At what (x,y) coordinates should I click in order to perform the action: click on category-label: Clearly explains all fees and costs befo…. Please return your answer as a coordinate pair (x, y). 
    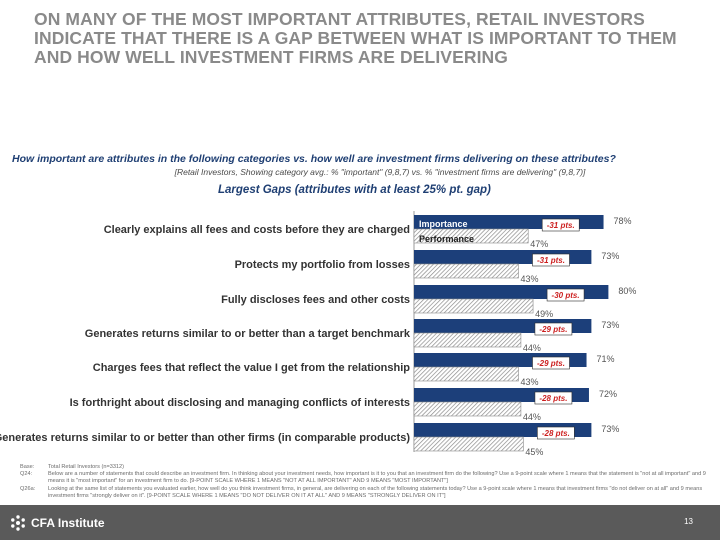
    Looking at the image, I should click on (257, 230).